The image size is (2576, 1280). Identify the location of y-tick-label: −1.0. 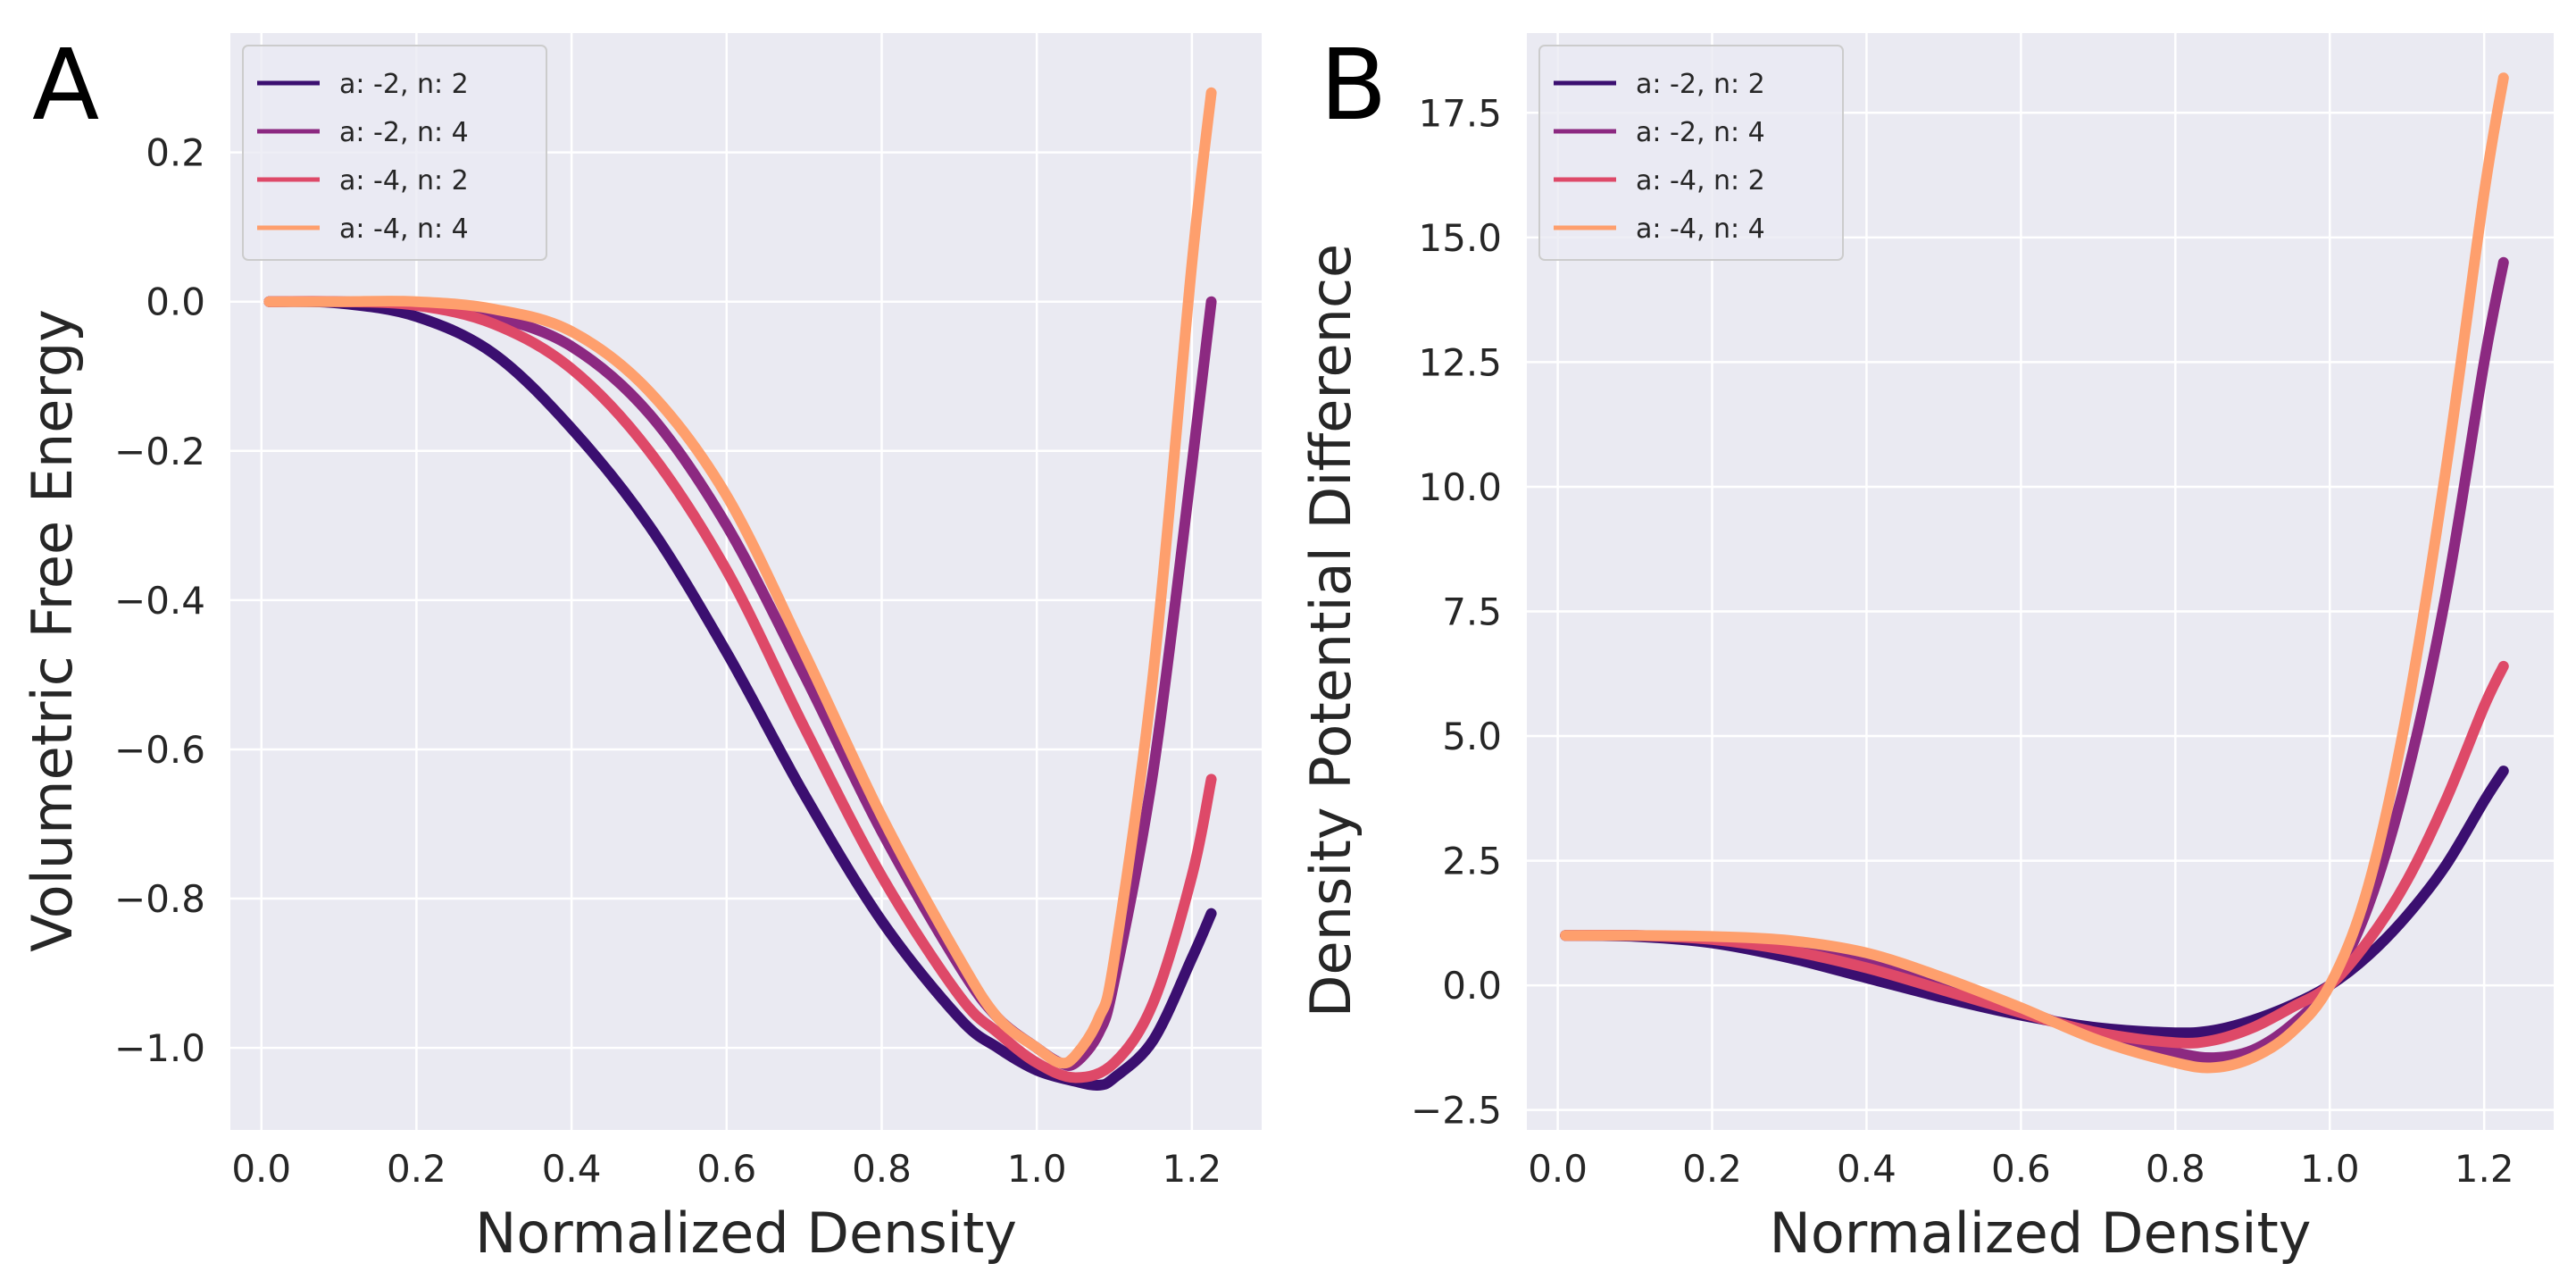
(159, 1048).